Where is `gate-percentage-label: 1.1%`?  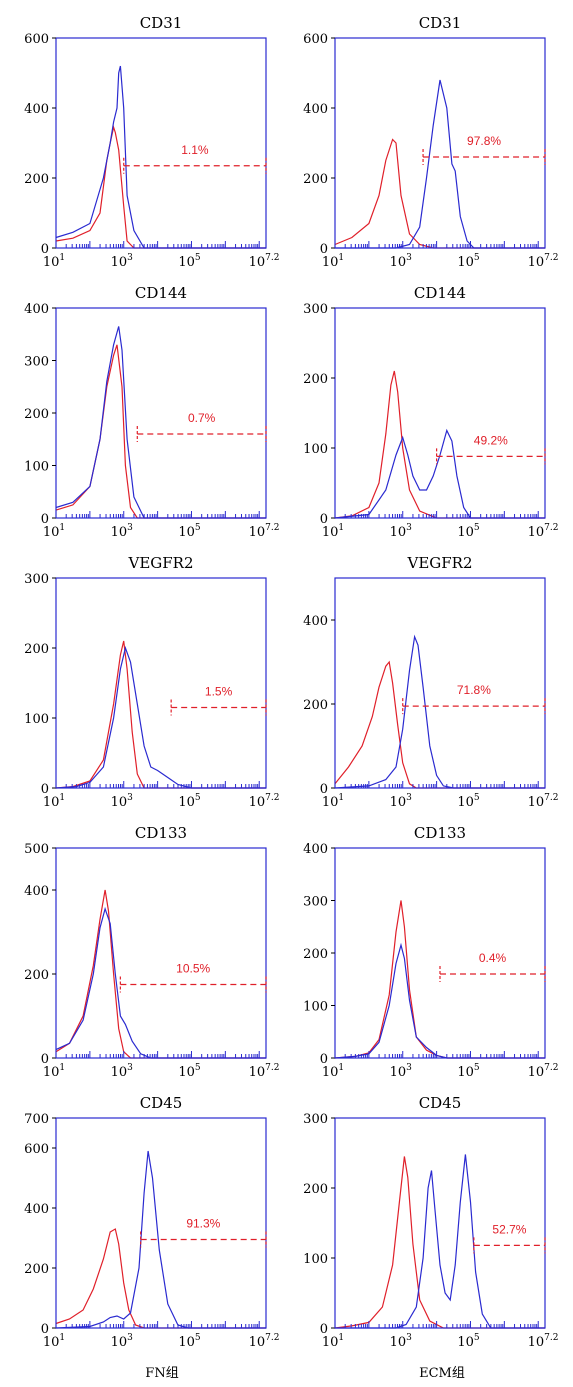
gate-percentage-label: 1.1% is located at coordinates (195, 150).